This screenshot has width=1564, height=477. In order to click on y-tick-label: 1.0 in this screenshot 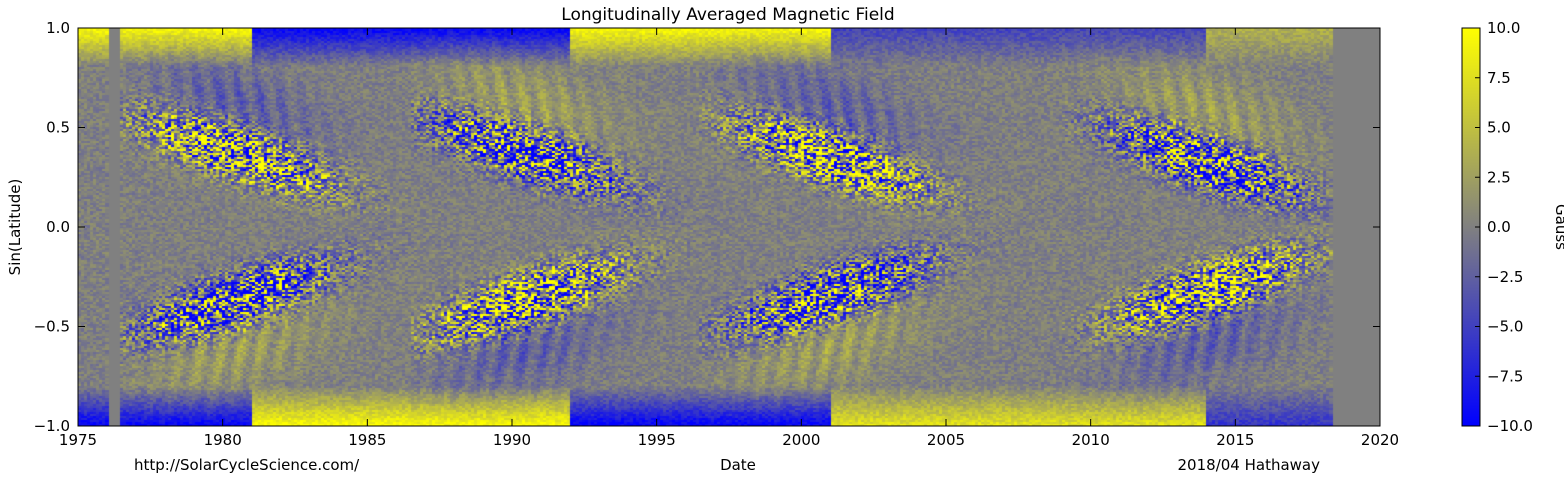, I will do `click(58, 28)`.